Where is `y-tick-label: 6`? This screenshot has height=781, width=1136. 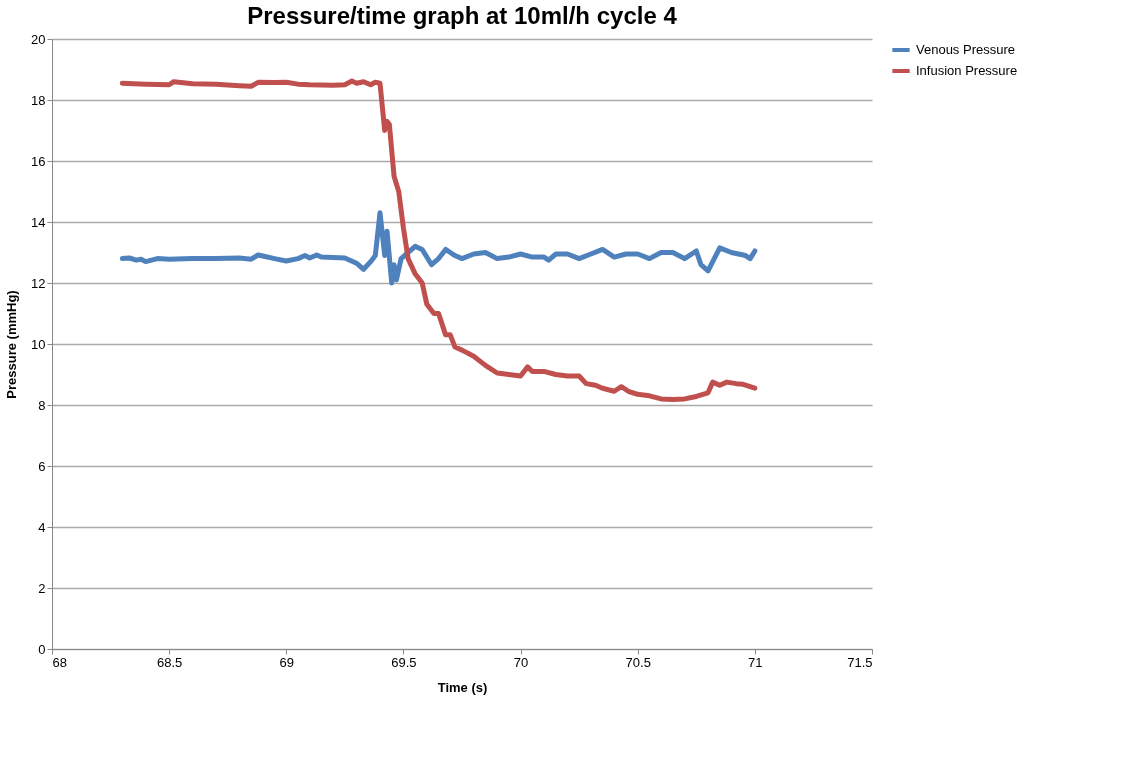 y-tick-label: 6 is located at coordinates (42, 466).